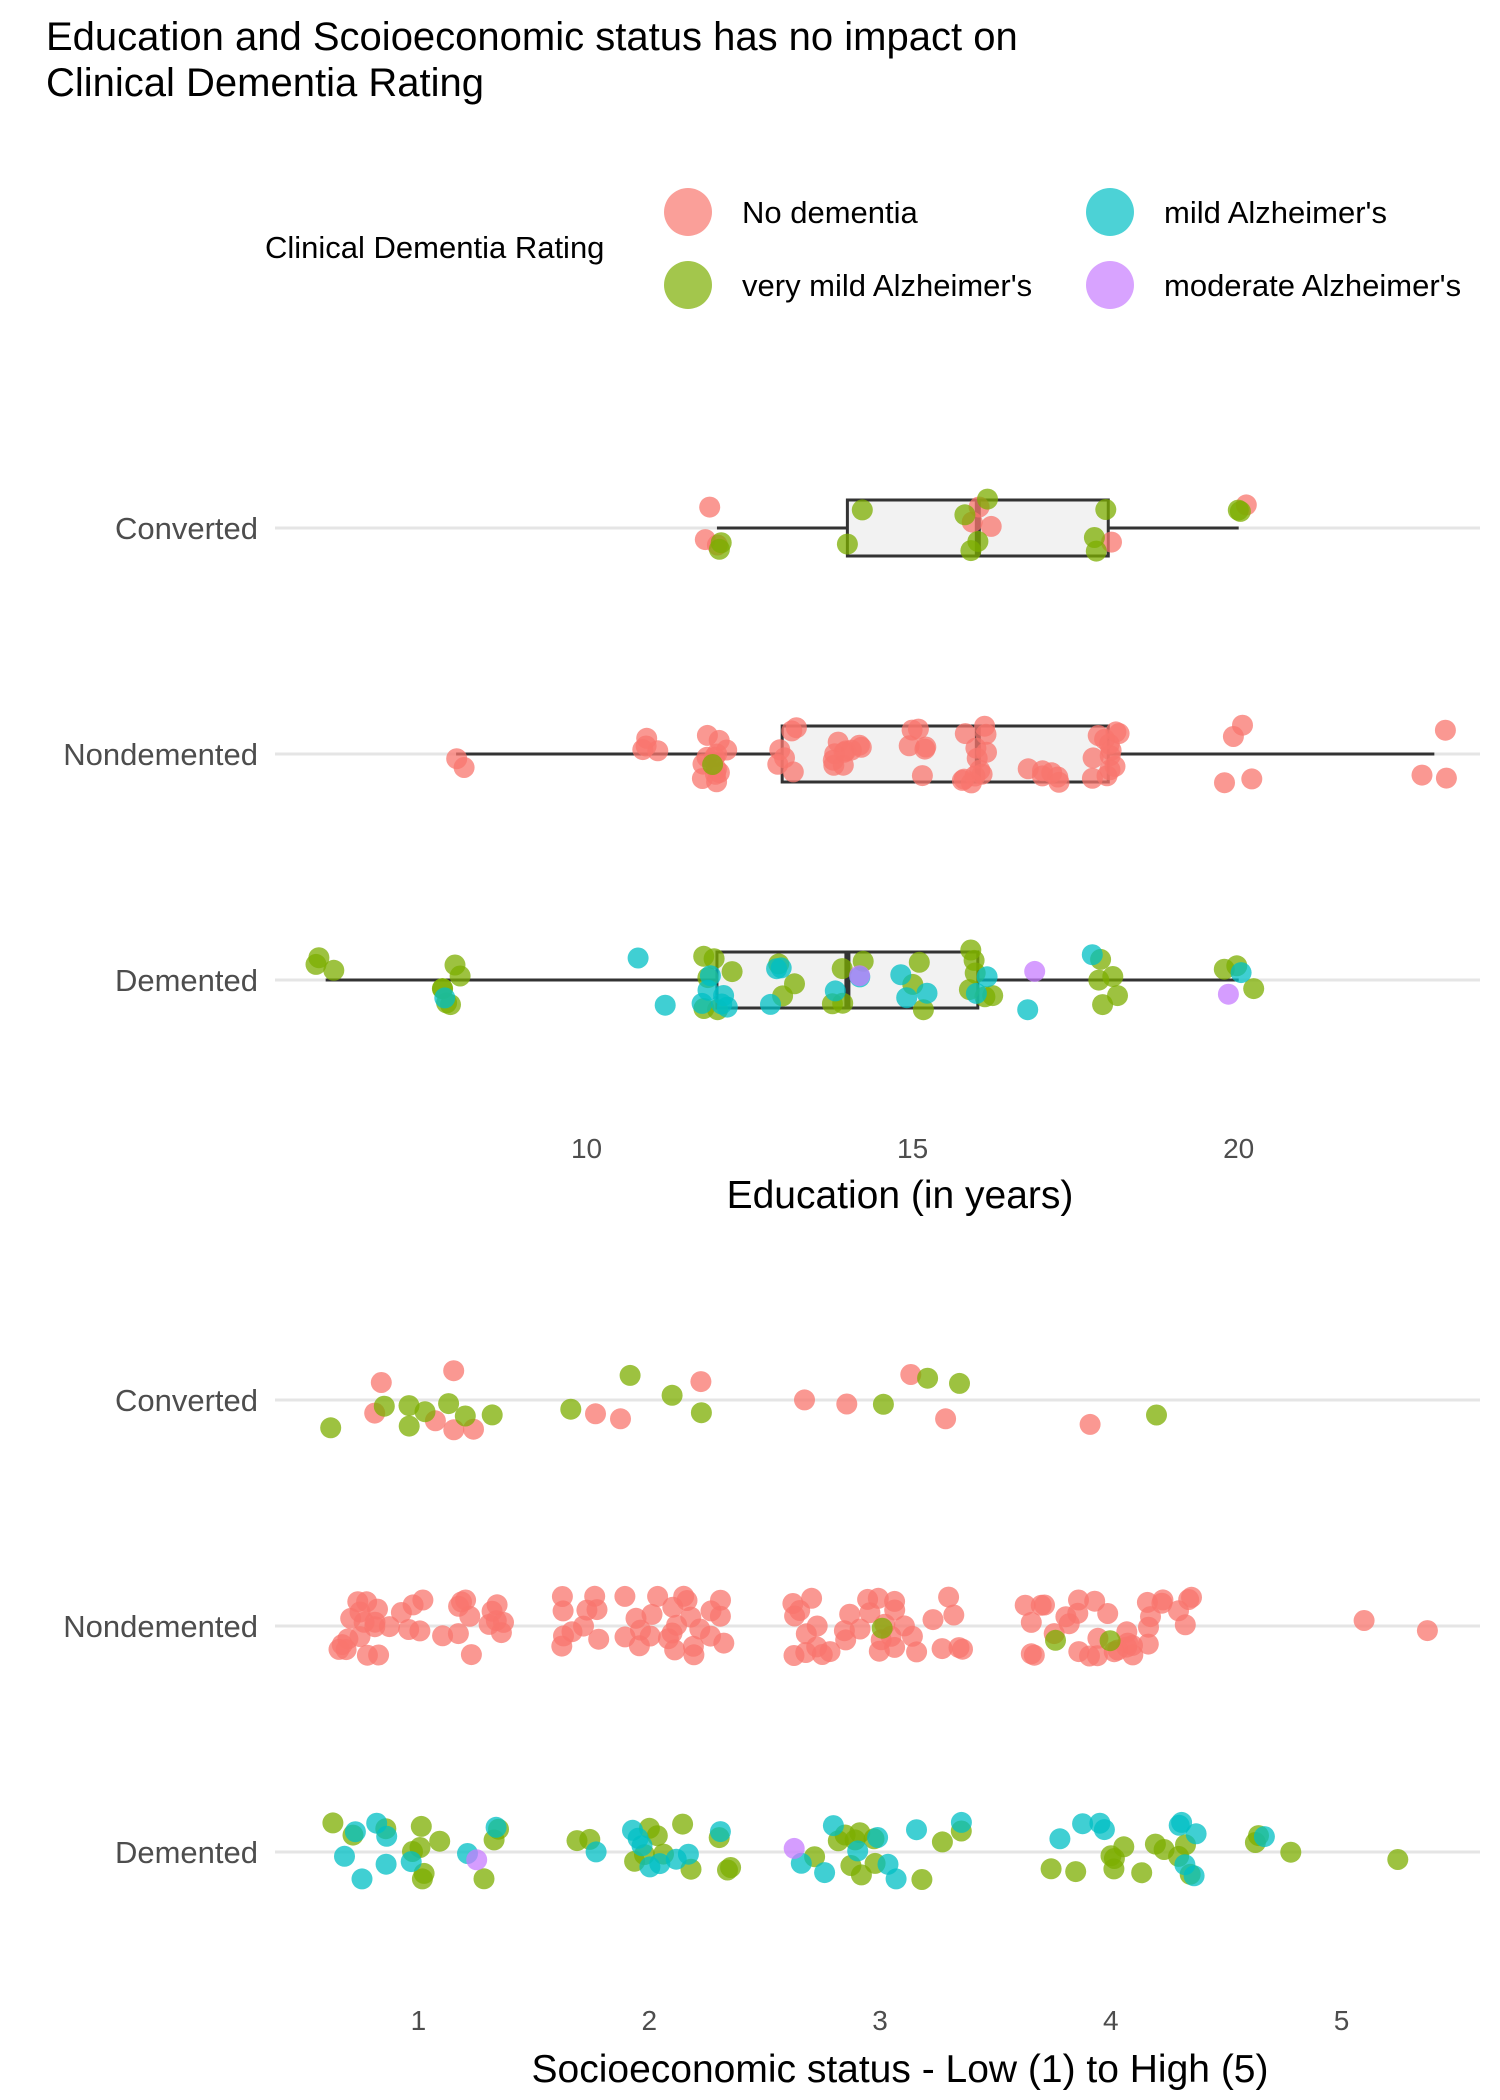 This screenshot has width=1500, height=2100. Describe the element at coordinates (419, 2020) in the screenshot. I see `x-tick-label: 1` at that location.